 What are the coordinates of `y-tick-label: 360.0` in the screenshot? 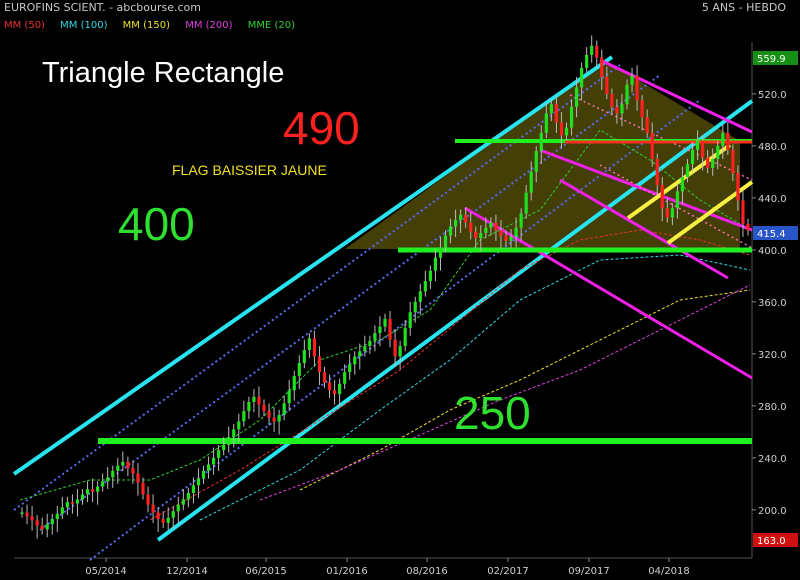 It's located at (772, 303).